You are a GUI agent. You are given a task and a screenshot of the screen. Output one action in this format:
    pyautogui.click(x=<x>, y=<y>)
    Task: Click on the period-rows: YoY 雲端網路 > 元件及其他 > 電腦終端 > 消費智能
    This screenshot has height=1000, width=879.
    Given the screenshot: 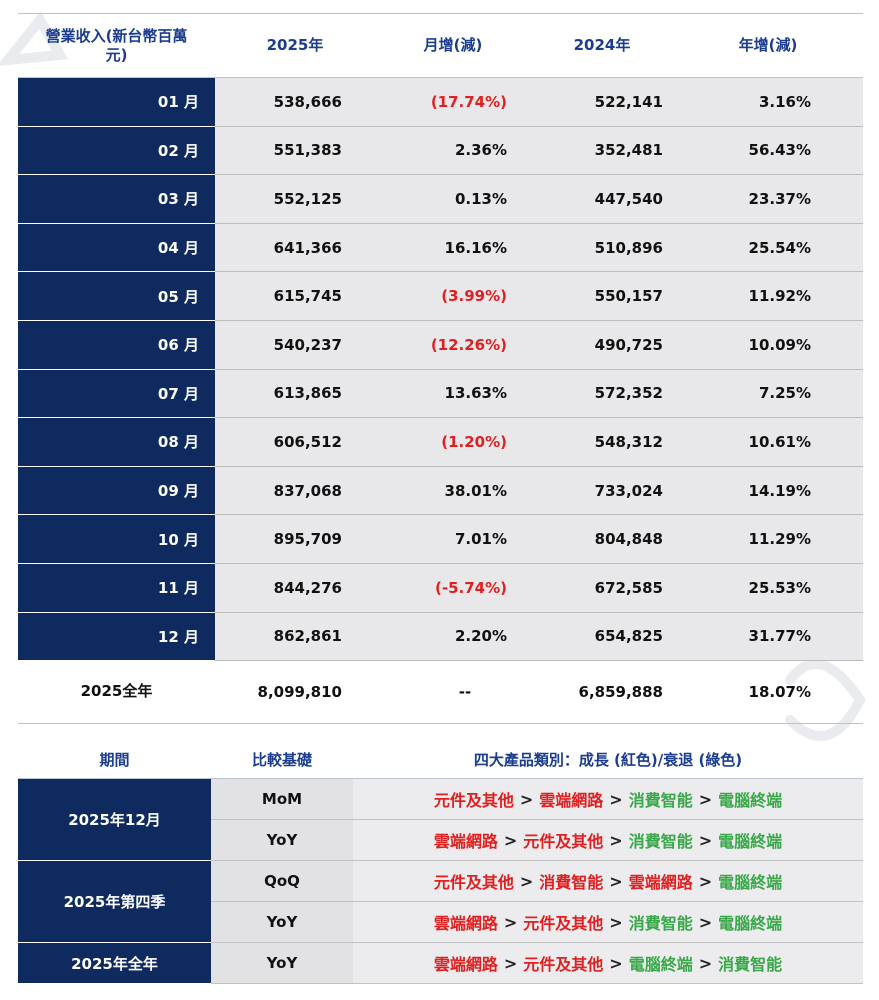 What is the action you would take?
    pyautogui.click(x=537, y=963)
    